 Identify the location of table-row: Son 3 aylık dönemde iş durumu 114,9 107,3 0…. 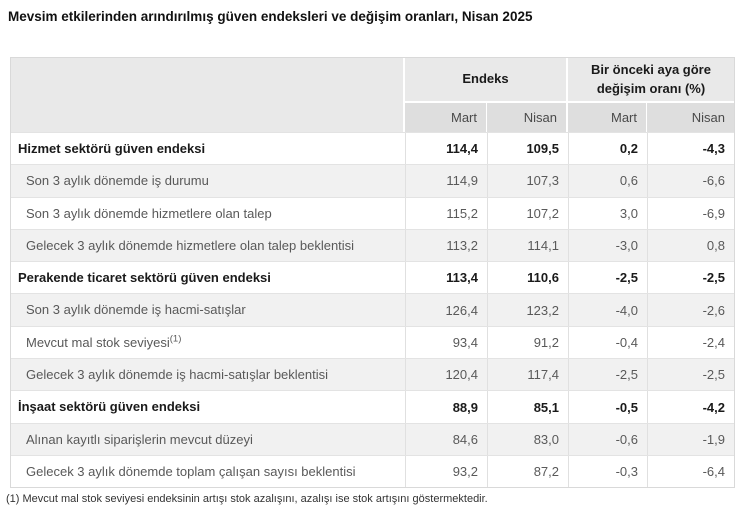
(372, 180).